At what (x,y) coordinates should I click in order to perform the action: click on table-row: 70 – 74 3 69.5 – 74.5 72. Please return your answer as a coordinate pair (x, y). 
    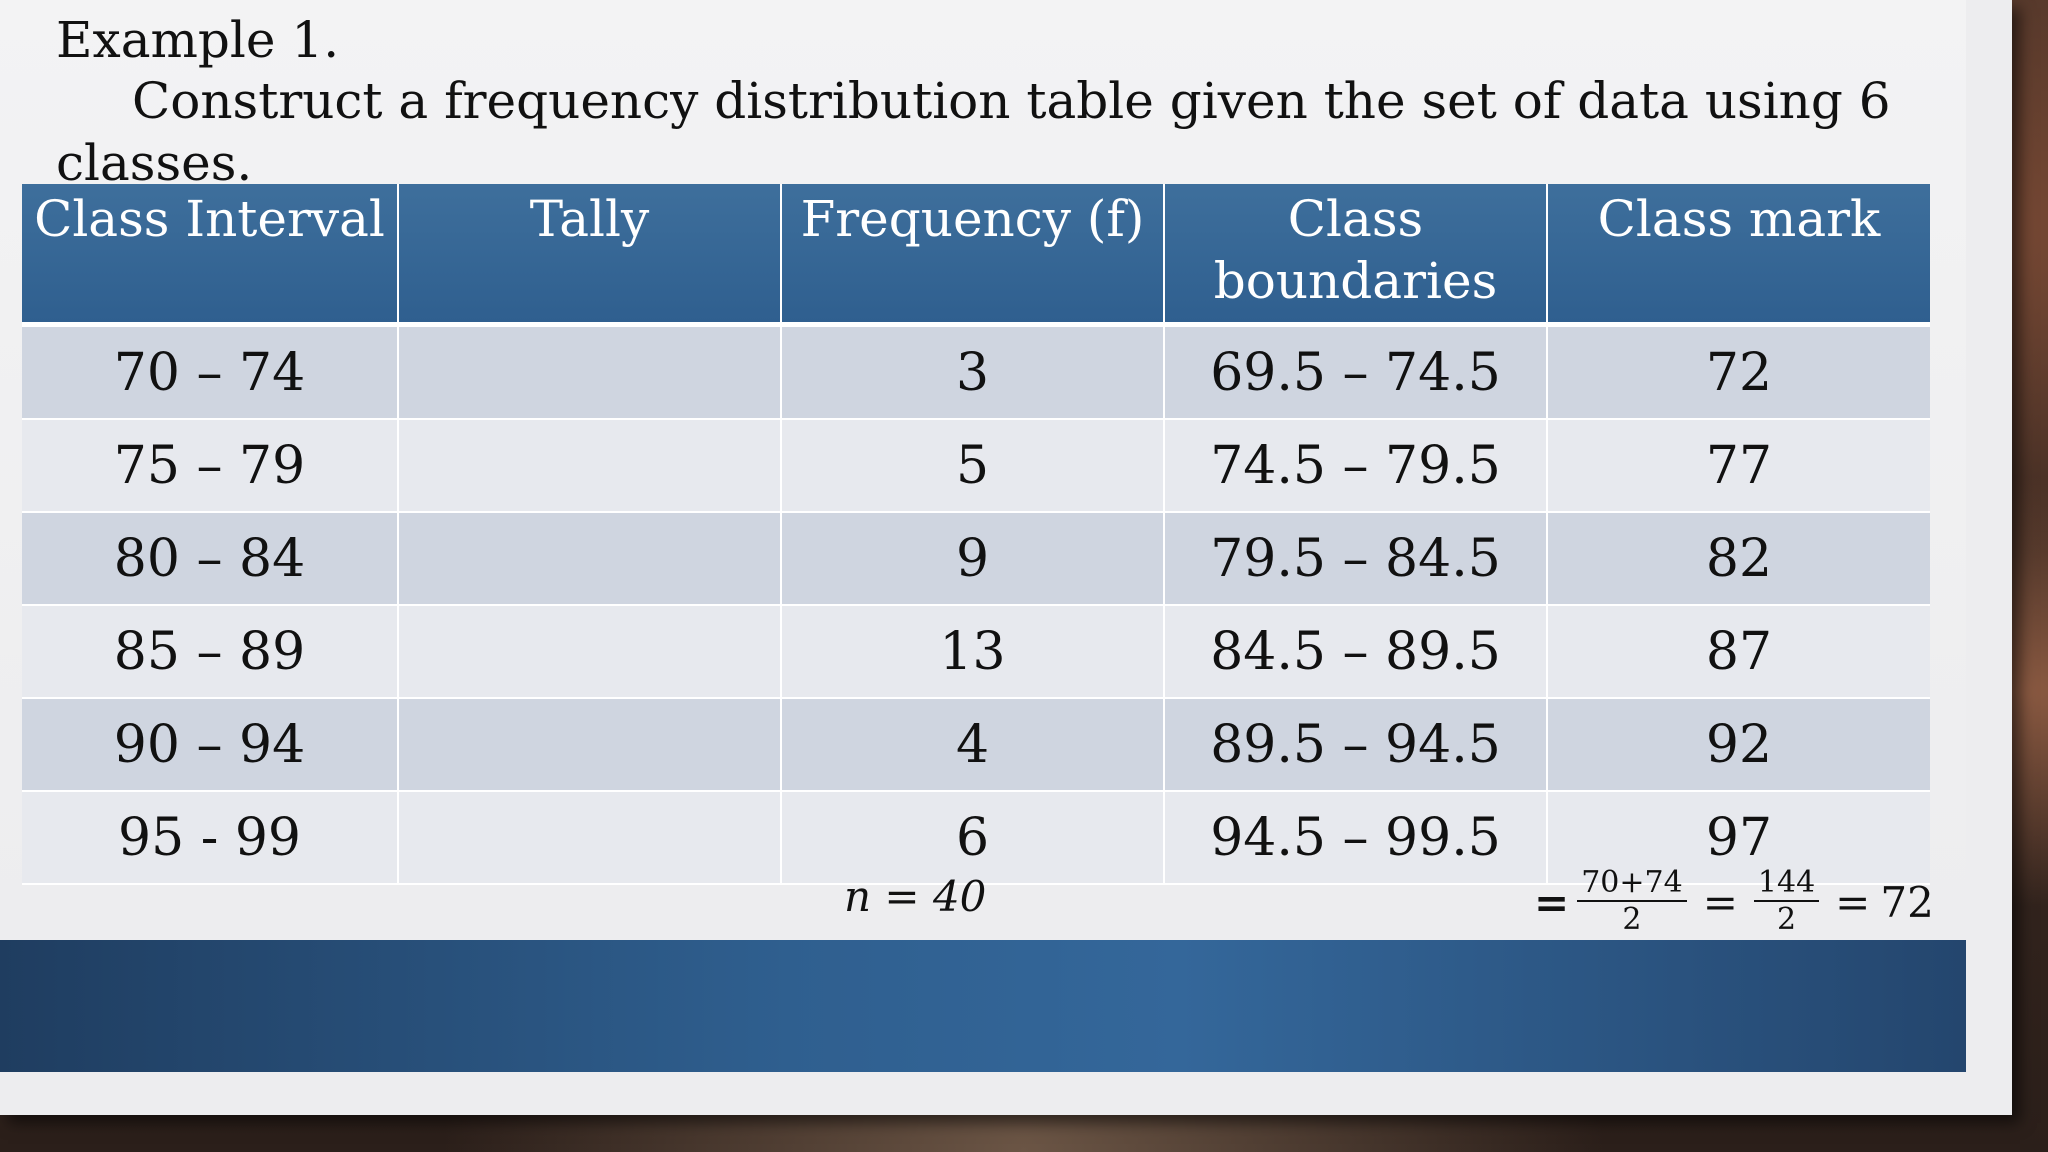
    Looking at the image, I should click on (976, 372).